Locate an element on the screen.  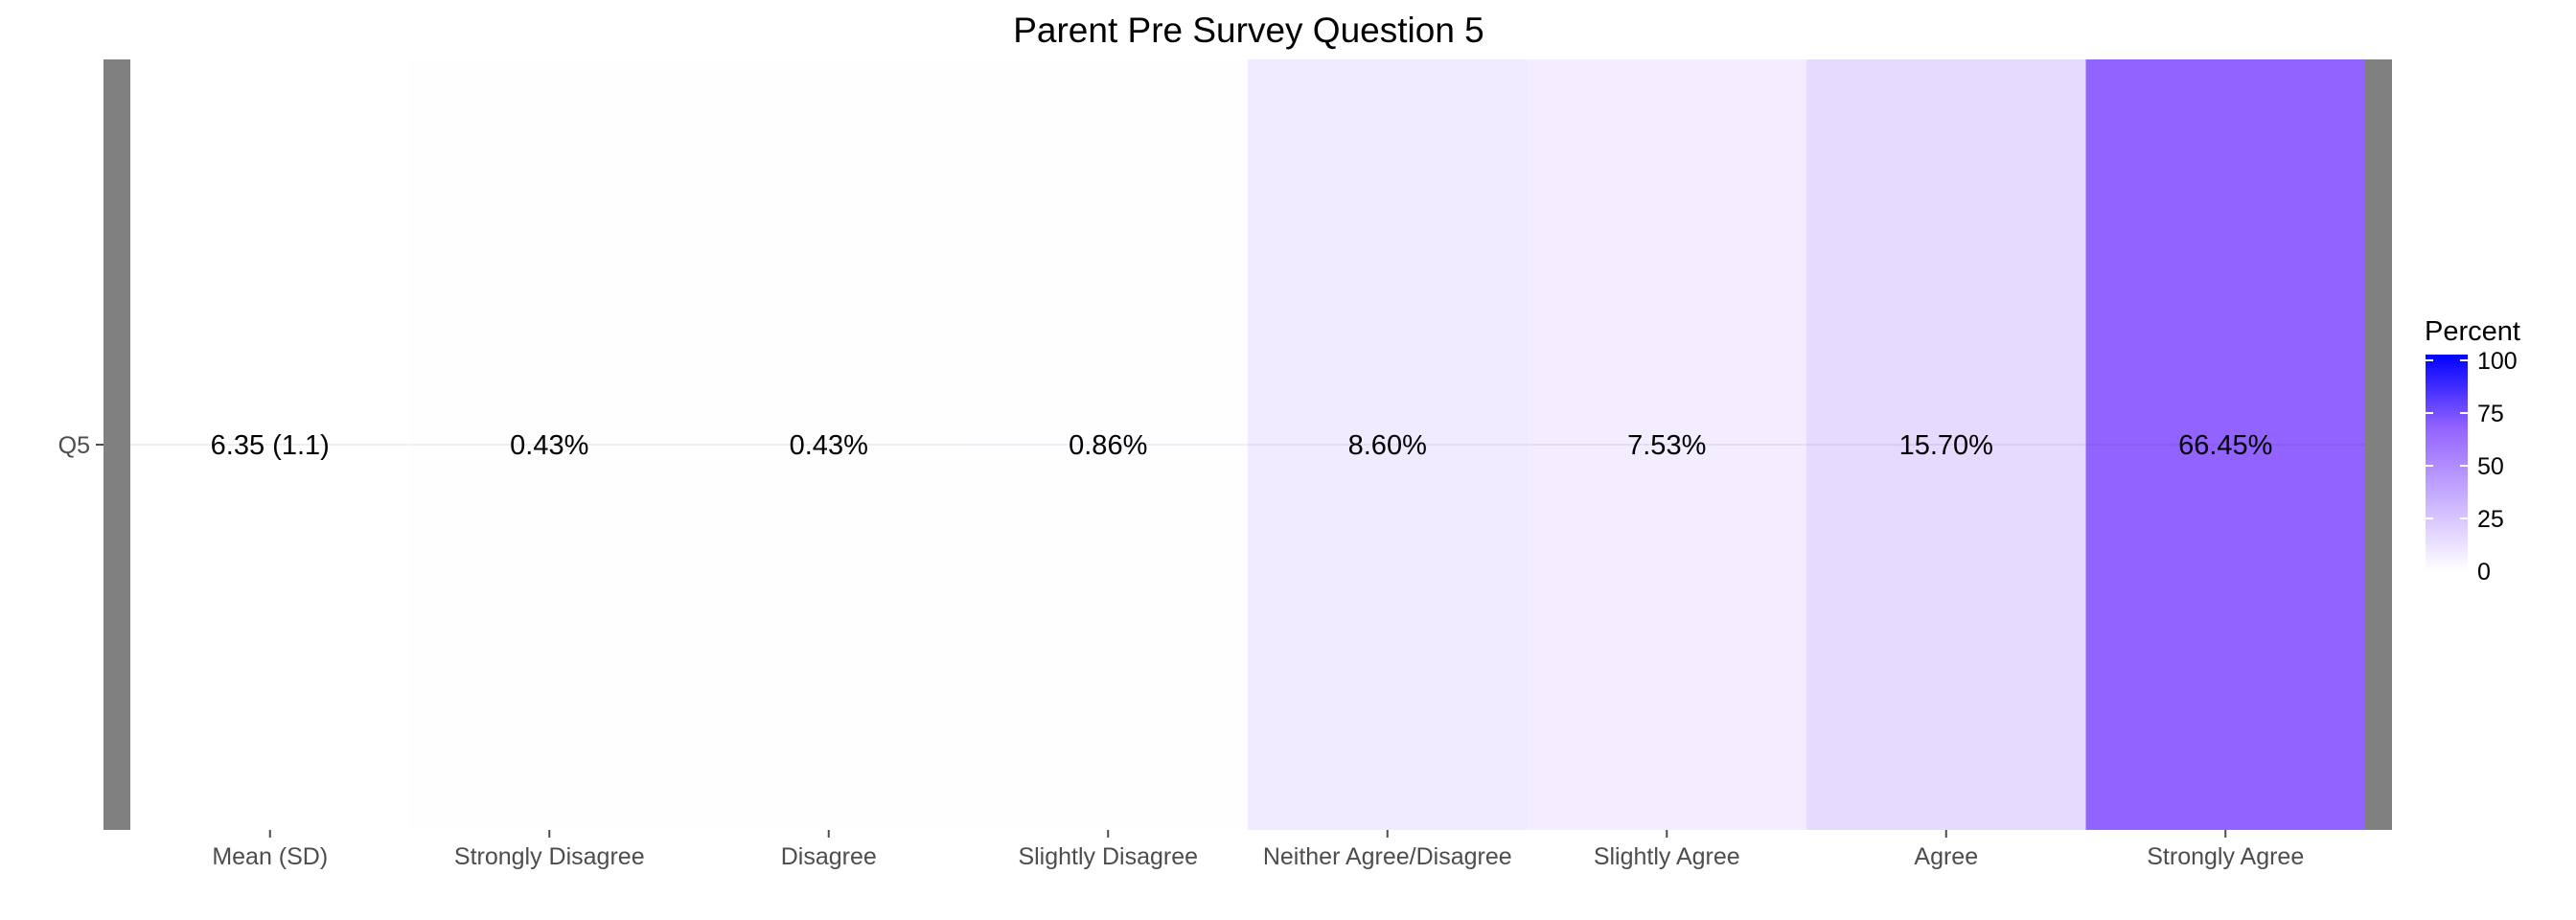
cell-label-5: 7.53% is located at coordinates (1667, 445).